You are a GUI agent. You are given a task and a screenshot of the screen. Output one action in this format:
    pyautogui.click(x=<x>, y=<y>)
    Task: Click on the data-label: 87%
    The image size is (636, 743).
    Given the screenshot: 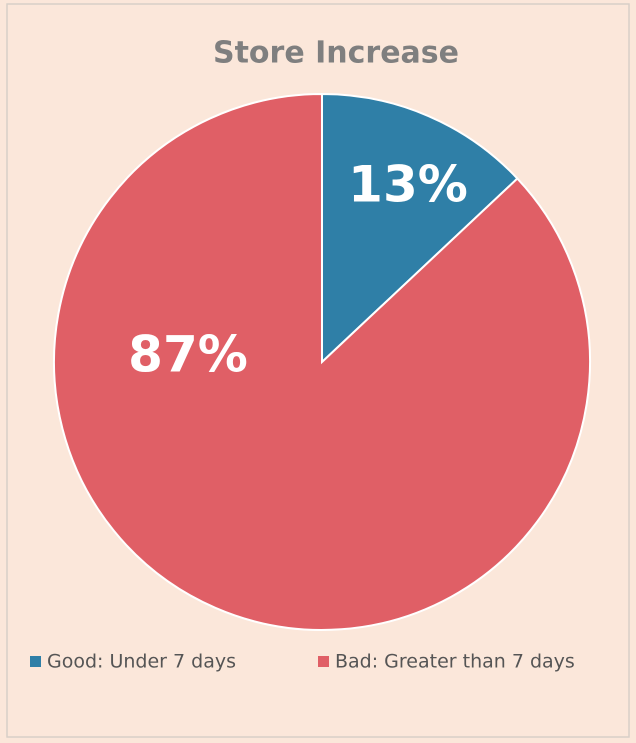 What is the action you would take?
    pyautogui.click(x=188, y=355)
    